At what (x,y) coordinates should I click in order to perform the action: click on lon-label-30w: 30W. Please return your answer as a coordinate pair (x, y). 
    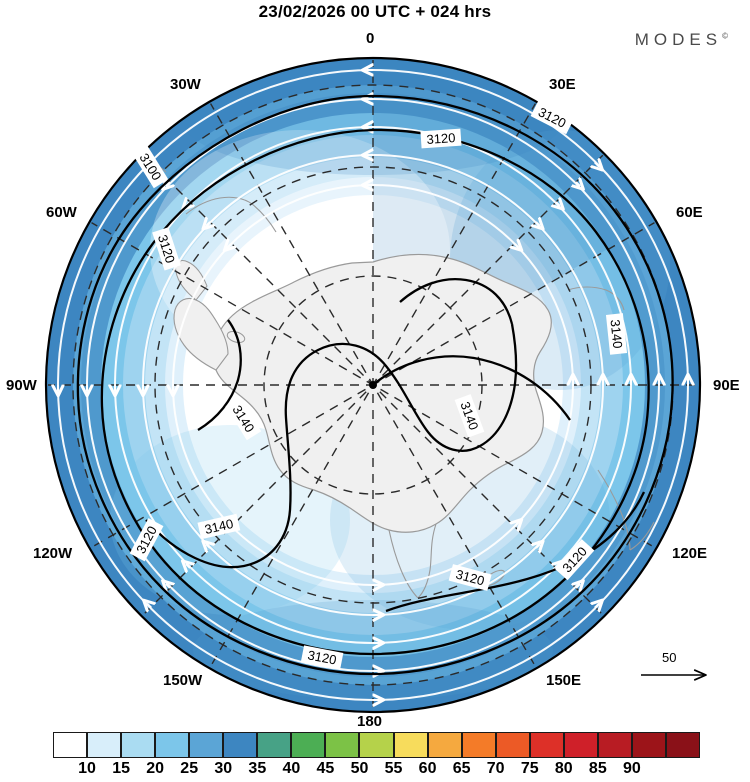
    Looking at the image, I should click on (185, 84).